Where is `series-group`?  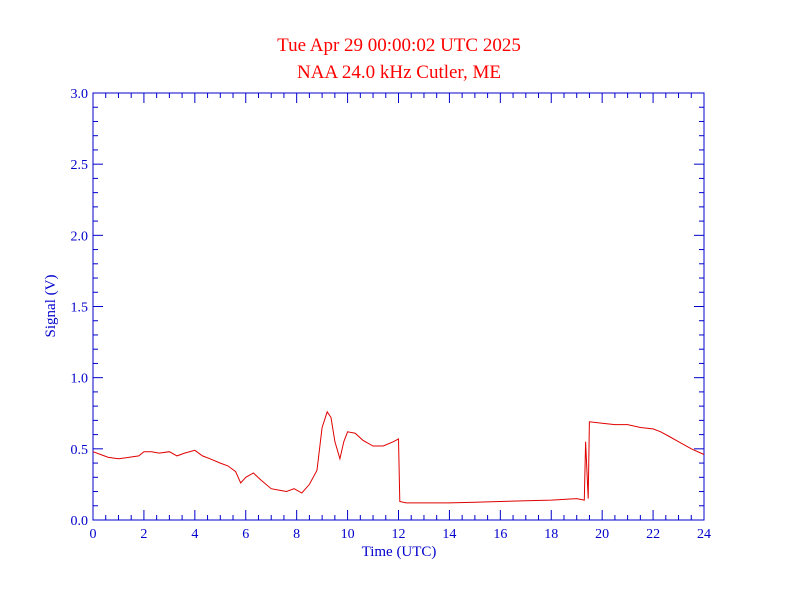 series-group is located at coordinates (398, 457).